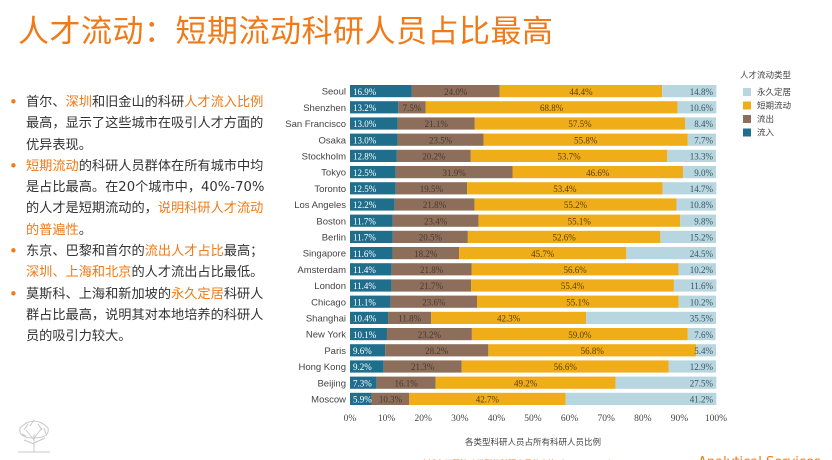 This screenshot has height=460, width=832. I want to click on data-label: 55.8%, so click(586, 140).